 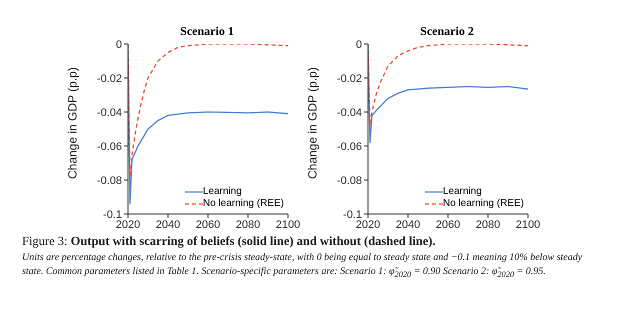 I want to click on text: Units are percentage changes, relative to the pre-crisis steady-state, with 0 being equal to steady state and −0.1 meaning 10% below steady state. Common parameters listed in Table 1. Scenario-specific parameters are: Scenario 1: φ̃$_{2020}$ = 0.90 Scenario 2: φ̃$_{2020}$ = 0.95., so click(x=303, y=266).